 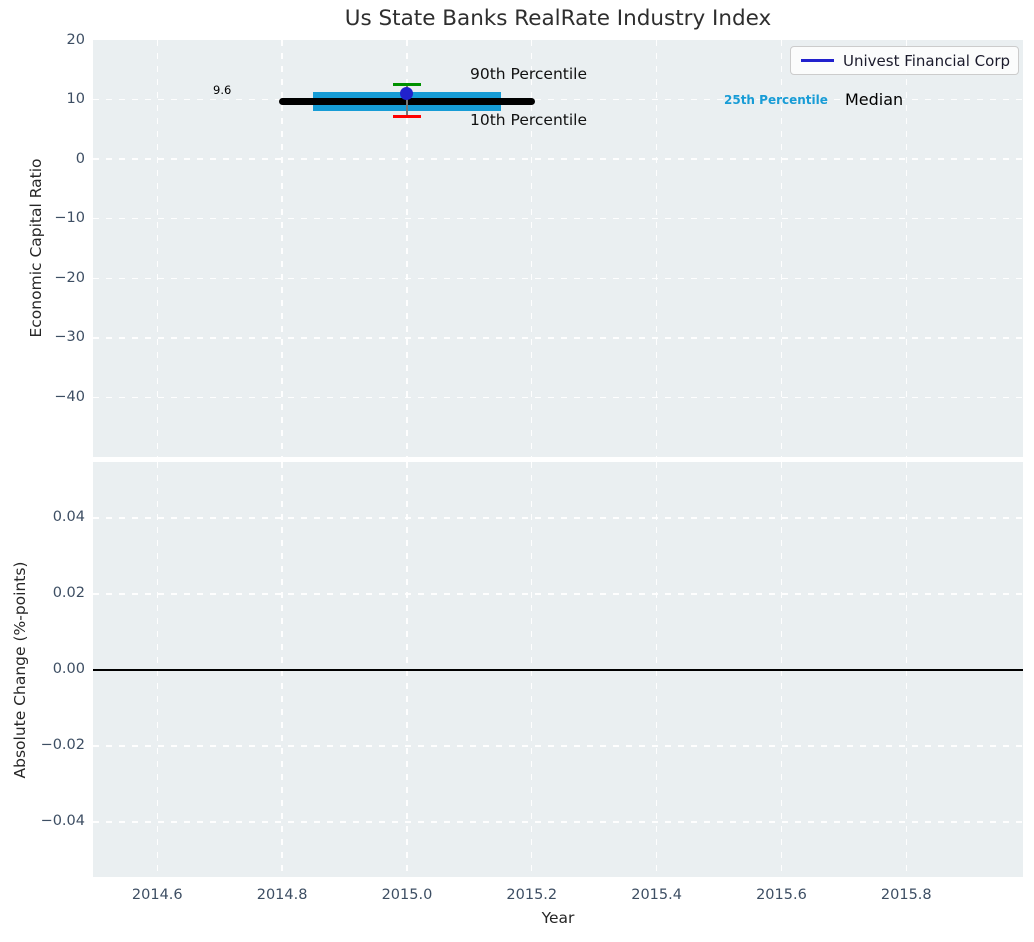 I want to click on y-tick-label: 10, so click(x=75, y=99).